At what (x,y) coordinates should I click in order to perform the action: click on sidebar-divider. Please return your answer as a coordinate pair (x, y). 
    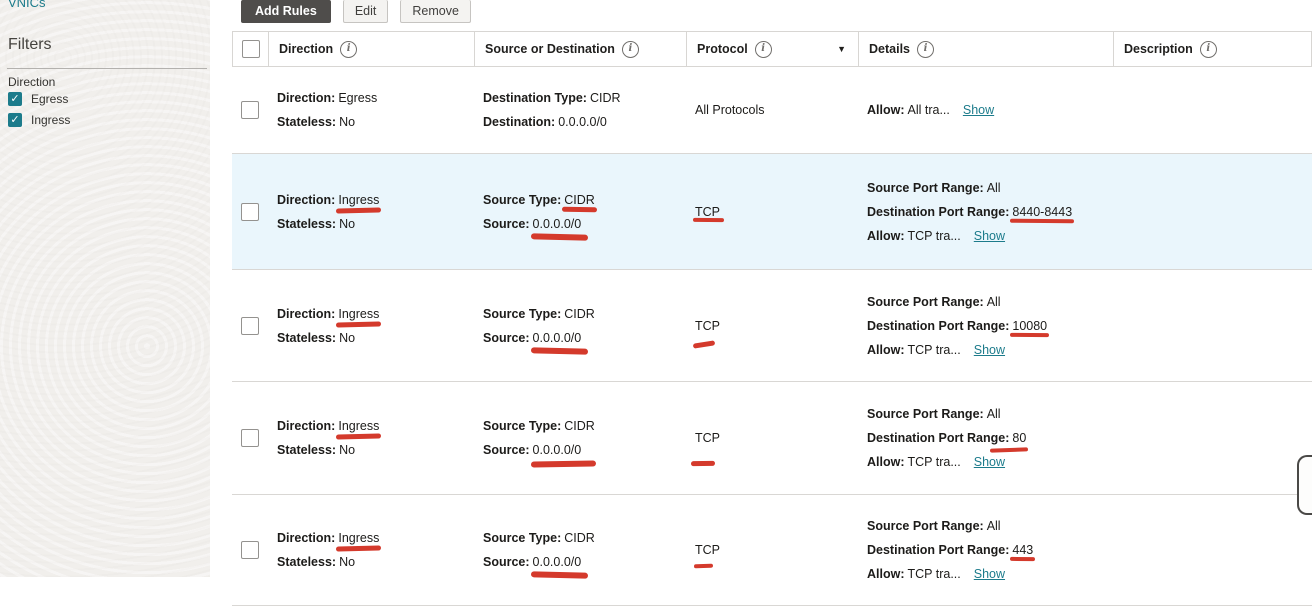
    Looking at the image, I should click on (107, 69).